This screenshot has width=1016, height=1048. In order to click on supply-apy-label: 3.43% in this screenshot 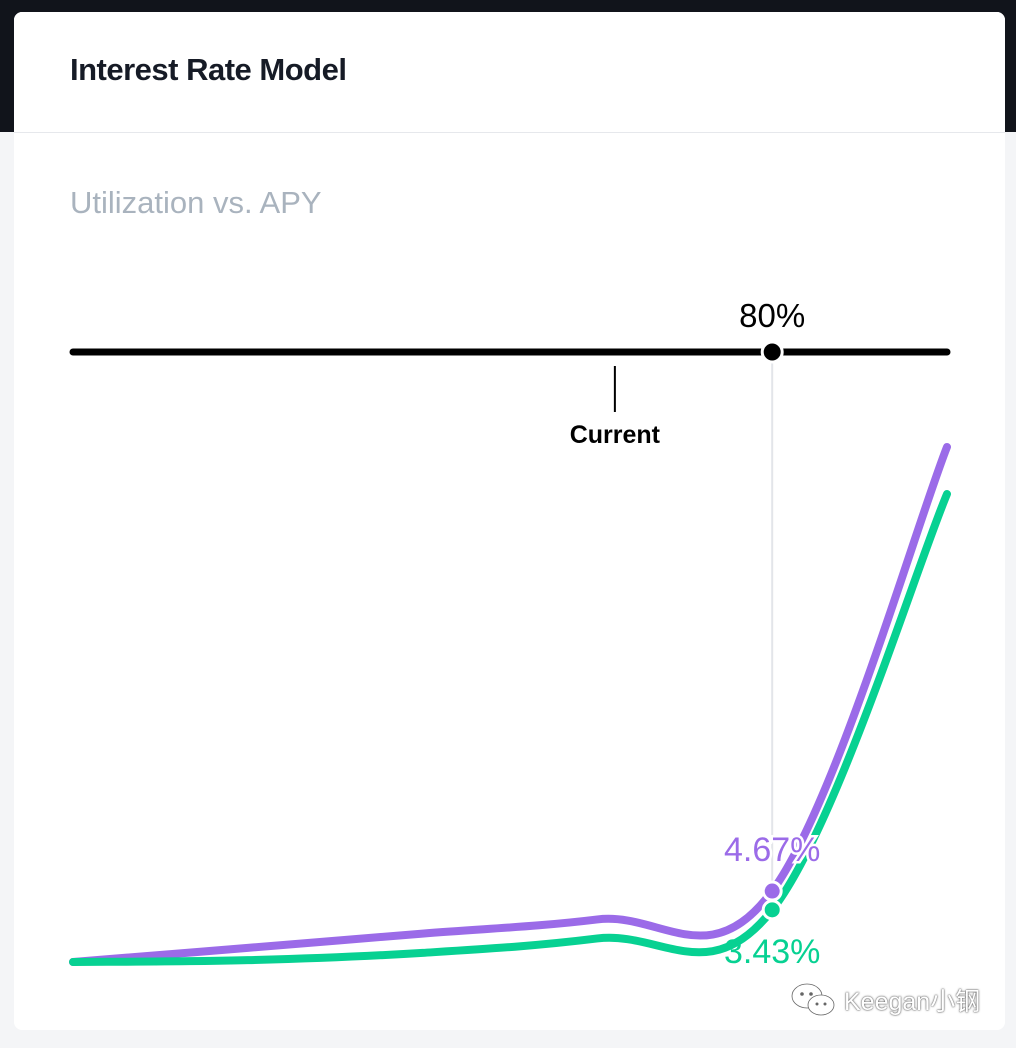, I will do `click(772, 952)`.